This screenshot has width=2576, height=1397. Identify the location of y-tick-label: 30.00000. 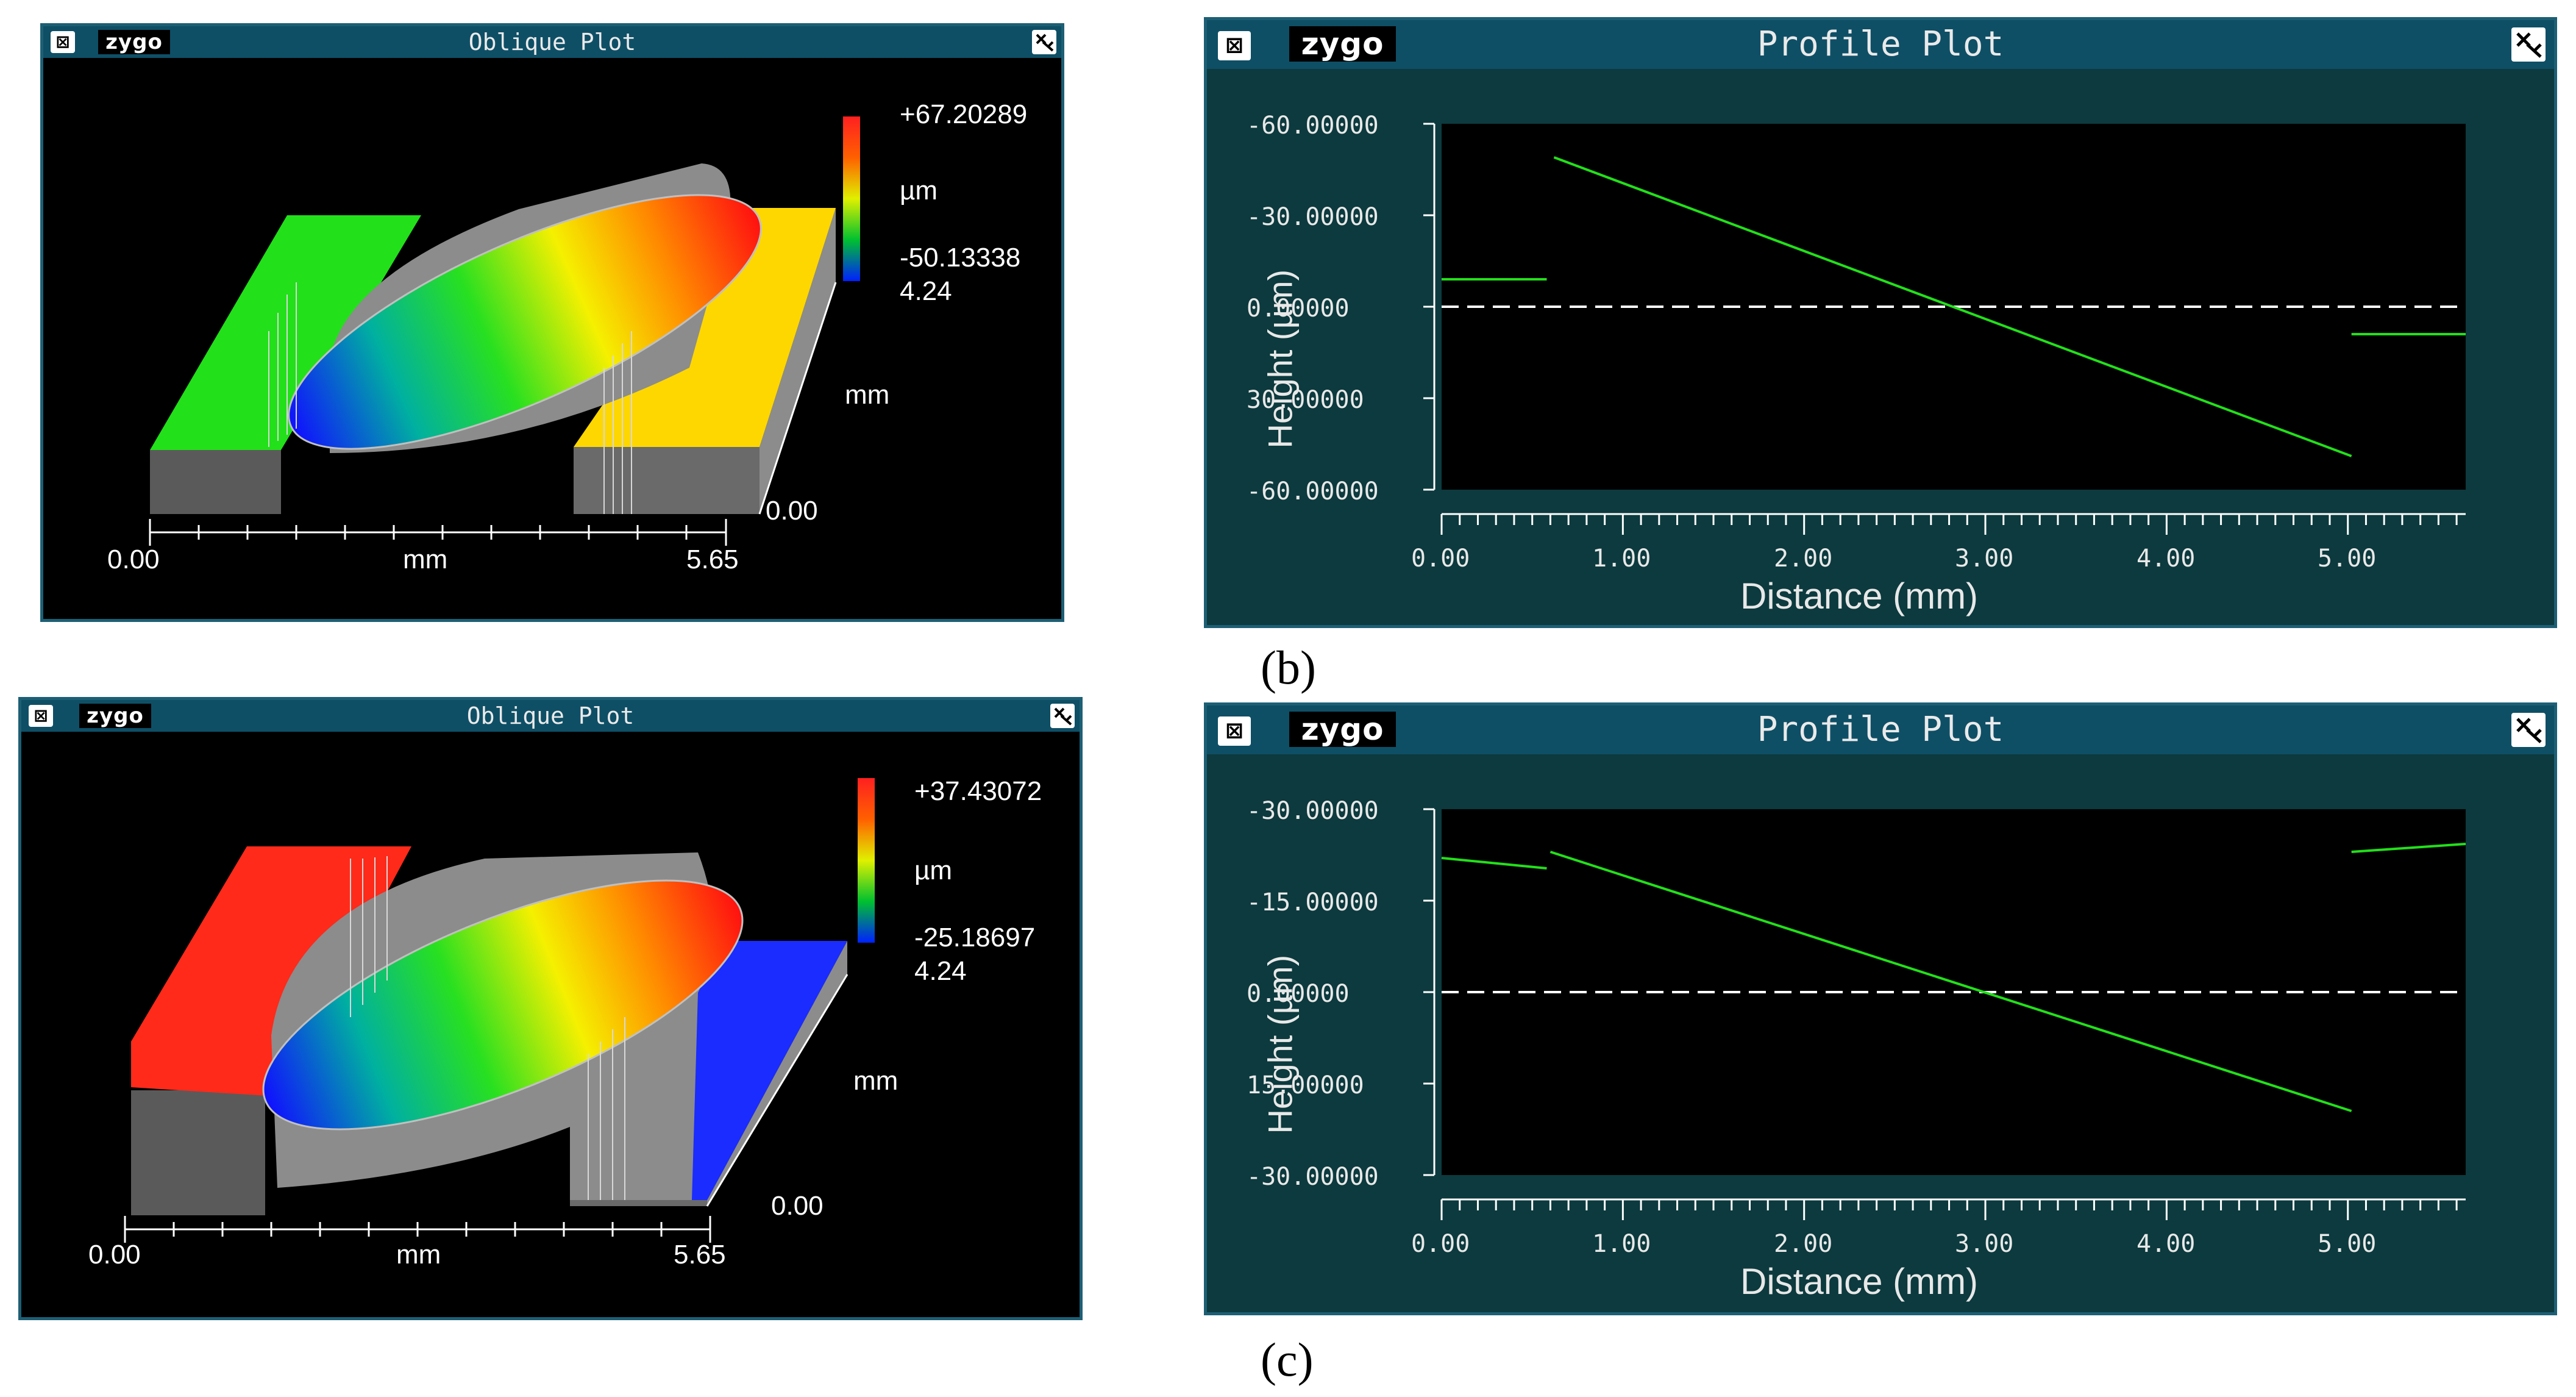
(1305, 400).